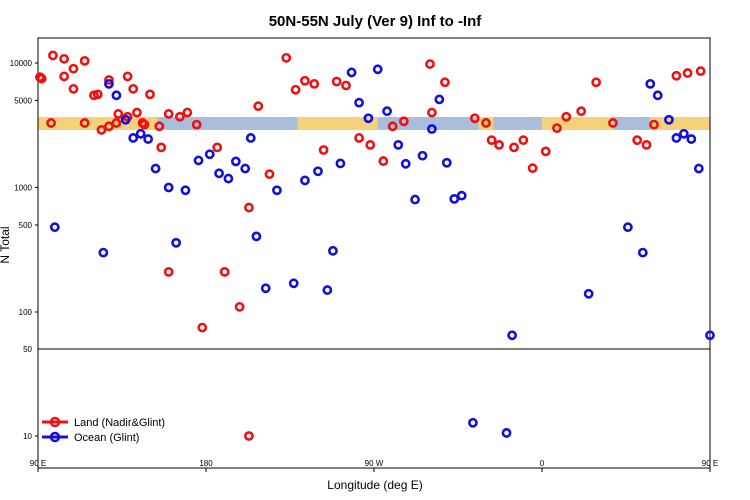 The image size is (750, 500). I want to click on y-break-label: 50, so click(27, 349).